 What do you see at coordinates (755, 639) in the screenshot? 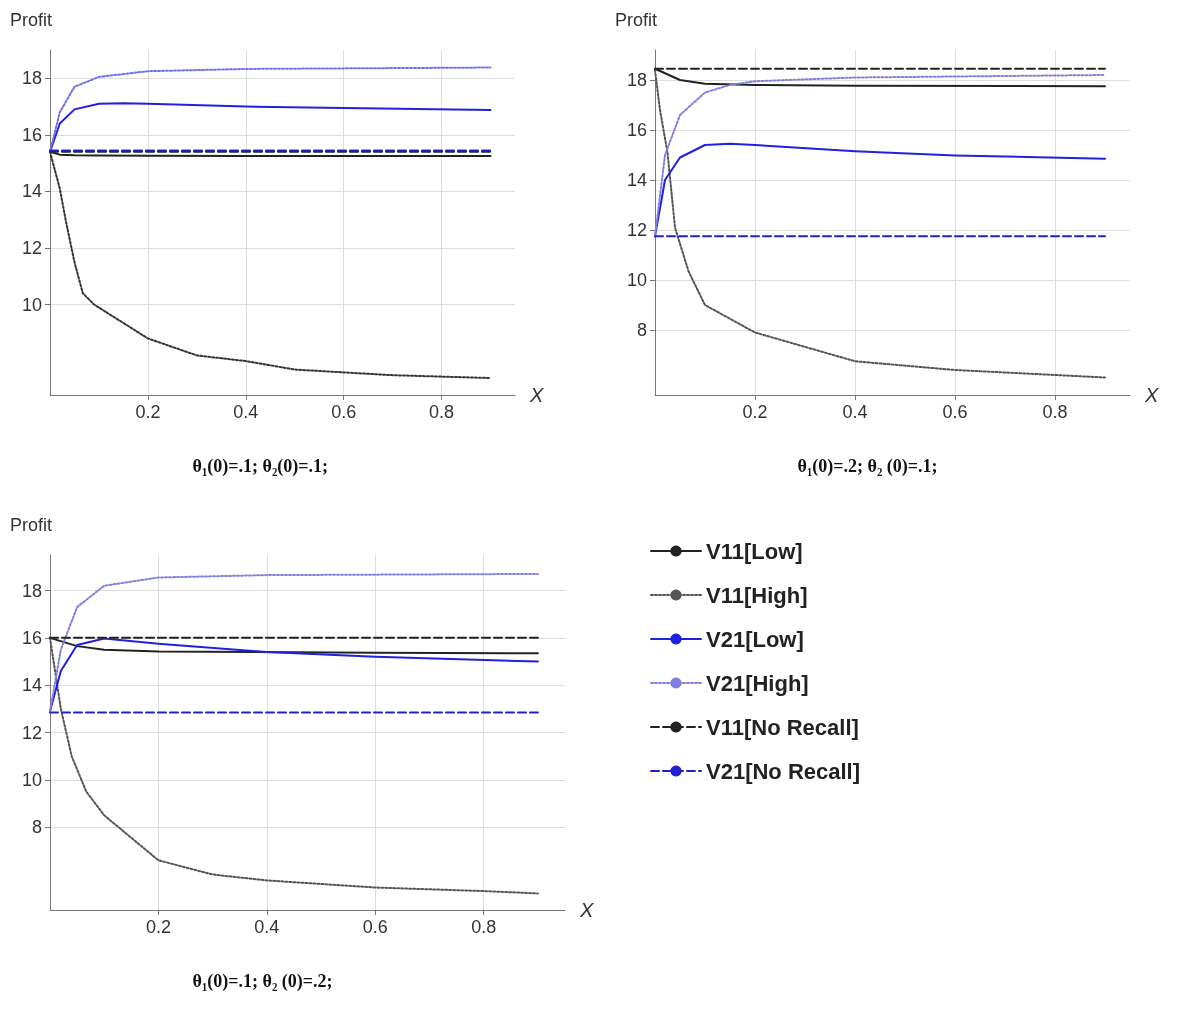
I see `legend-label: V21[Low]` at bounding box center [755, 639].